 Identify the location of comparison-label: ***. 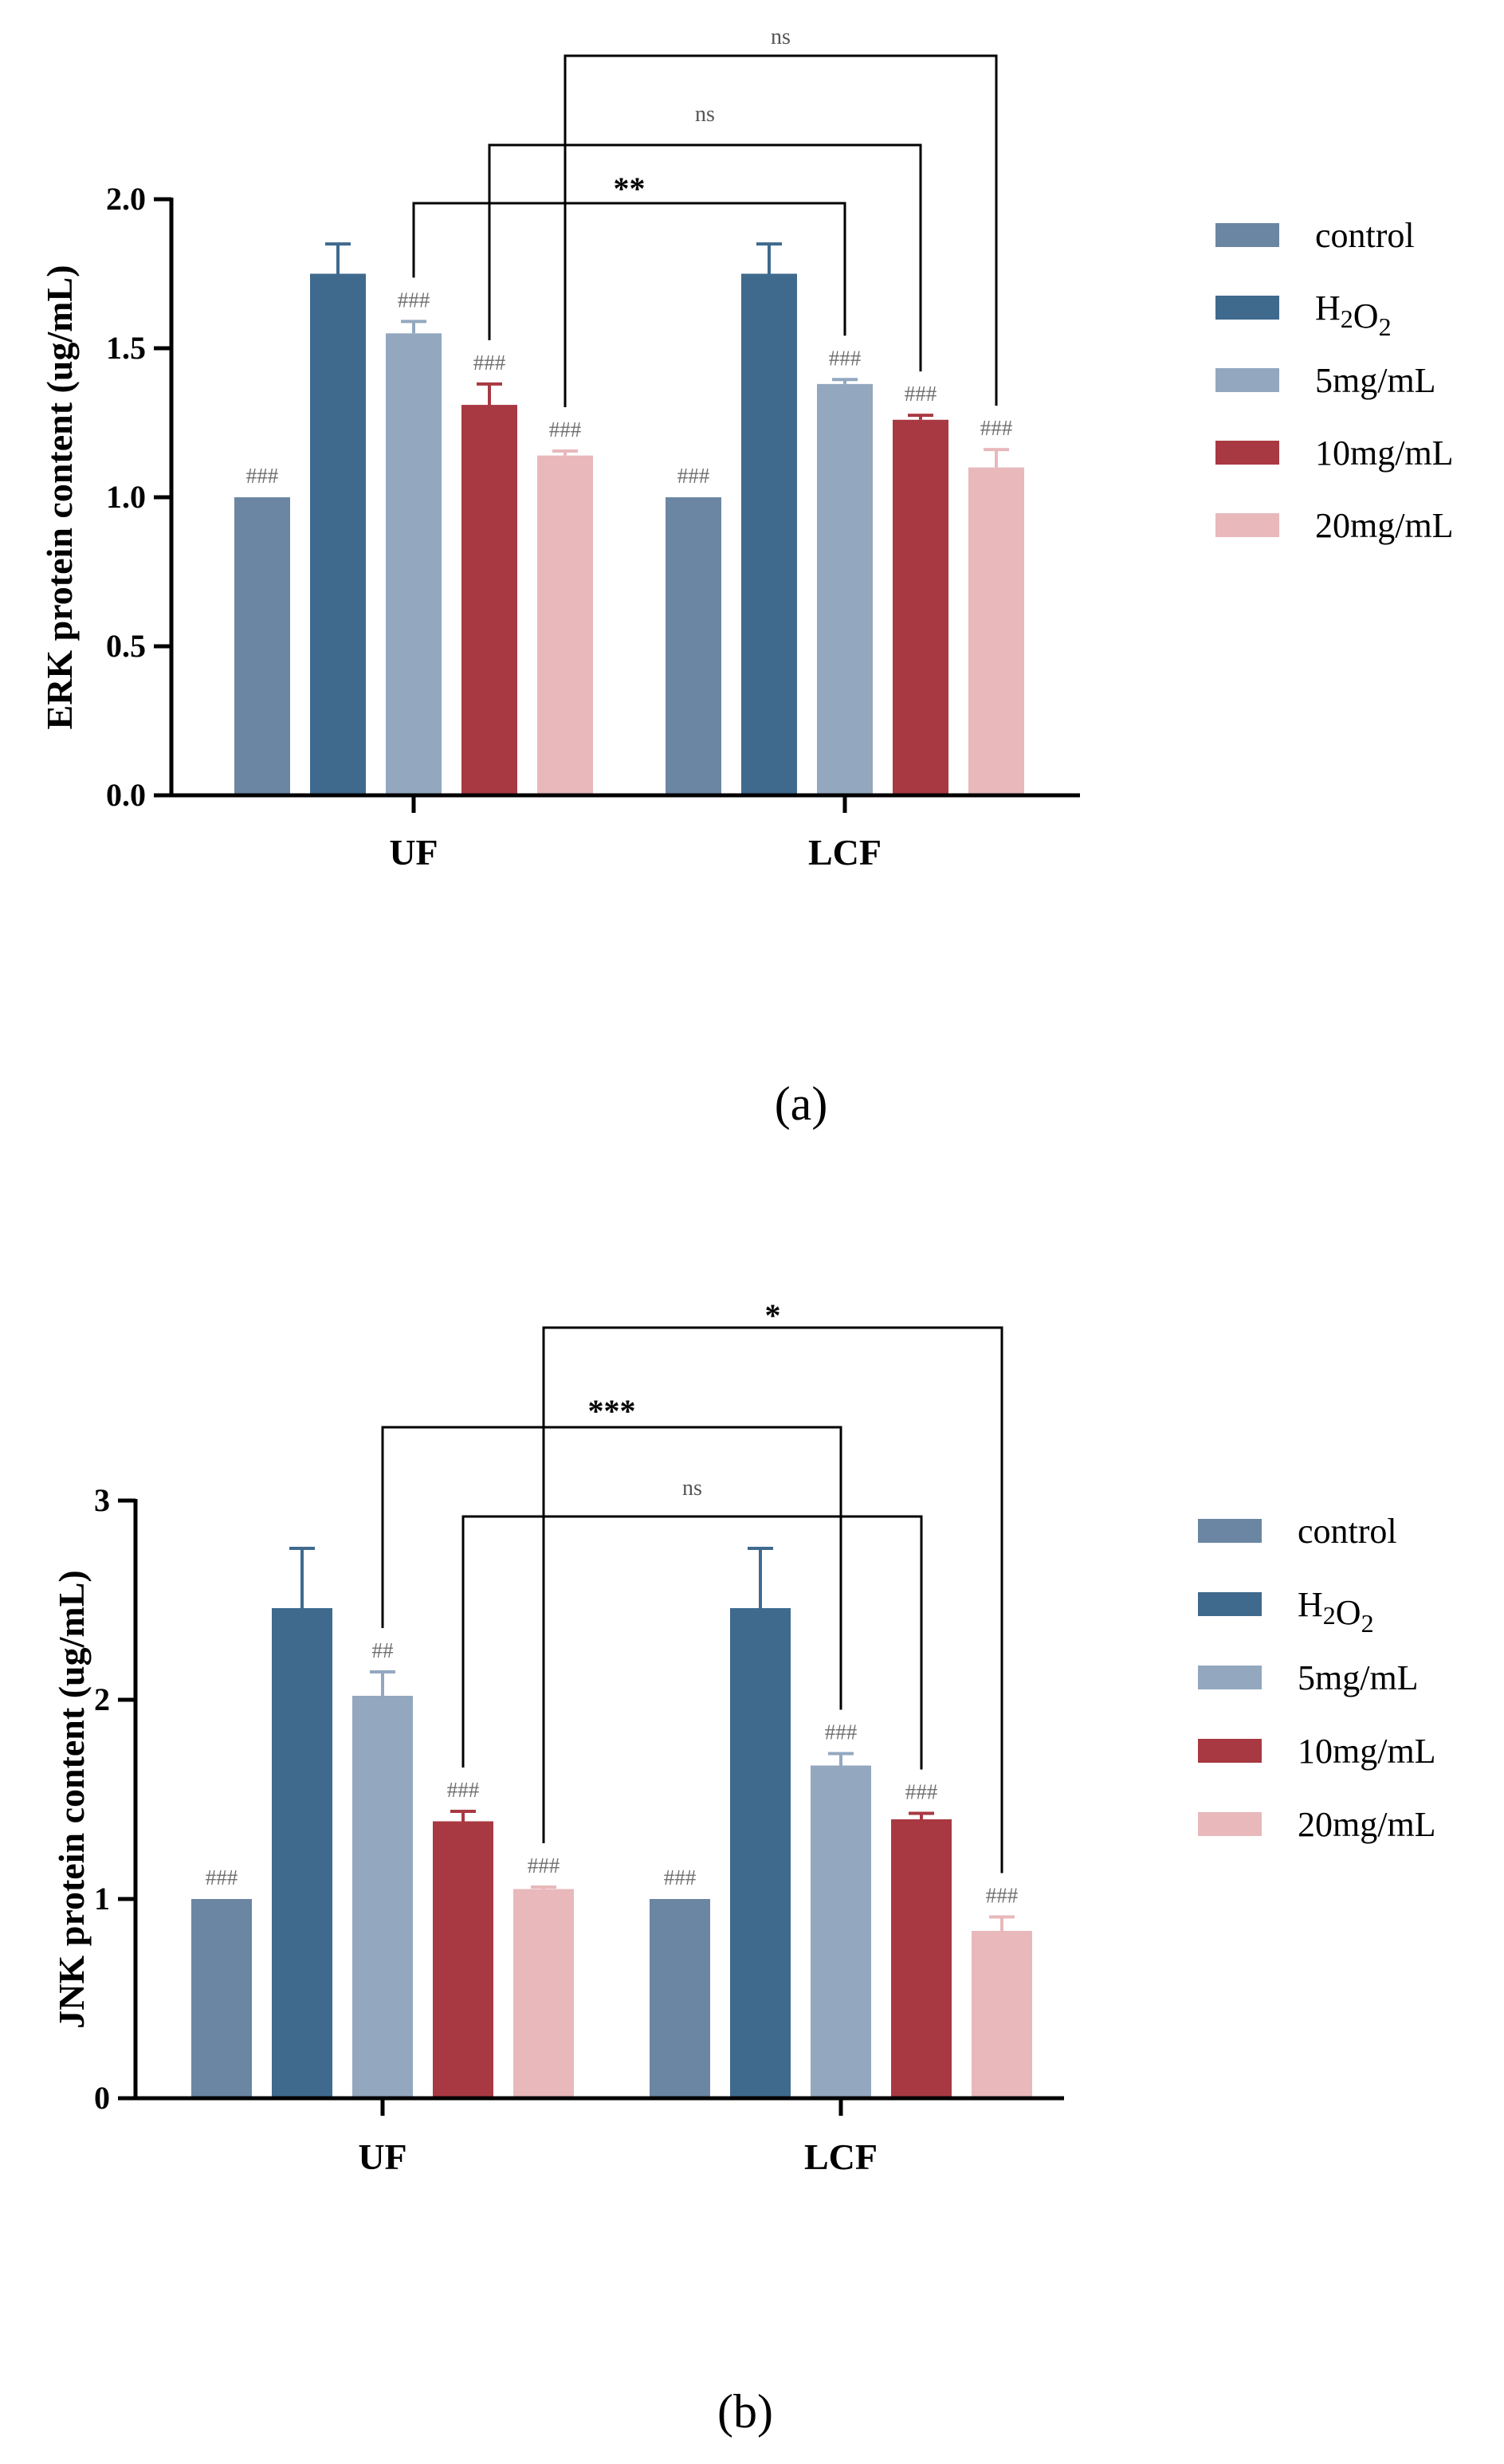
(612, 1411).